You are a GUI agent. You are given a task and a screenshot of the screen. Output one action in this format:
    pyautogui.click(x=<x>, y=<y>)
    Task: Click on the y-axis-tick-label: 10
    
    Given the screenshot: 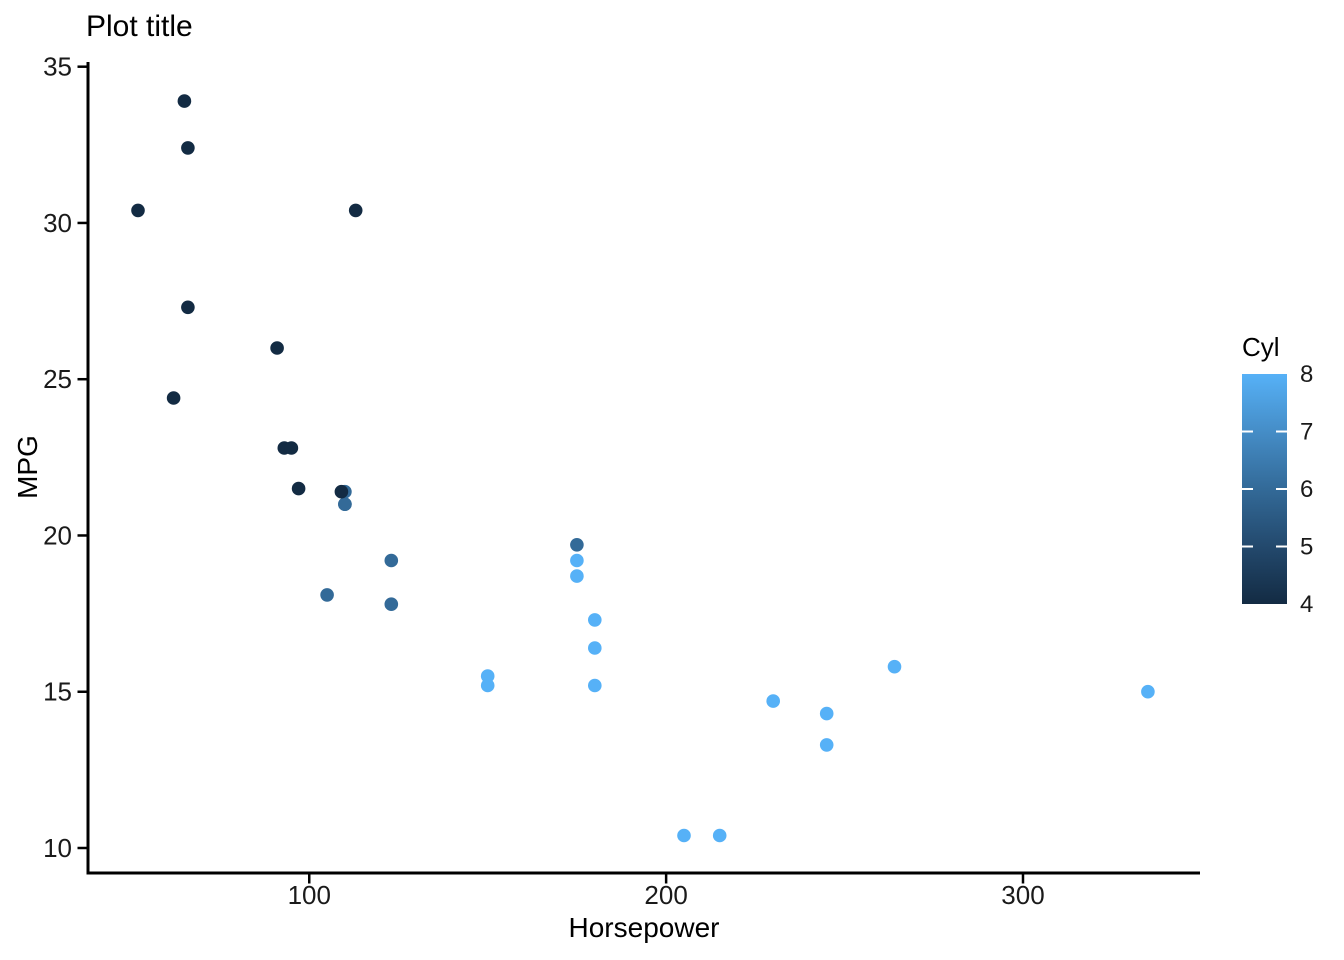 What is the action you would take?
    pyautogui.click(x=57, y=848)
    